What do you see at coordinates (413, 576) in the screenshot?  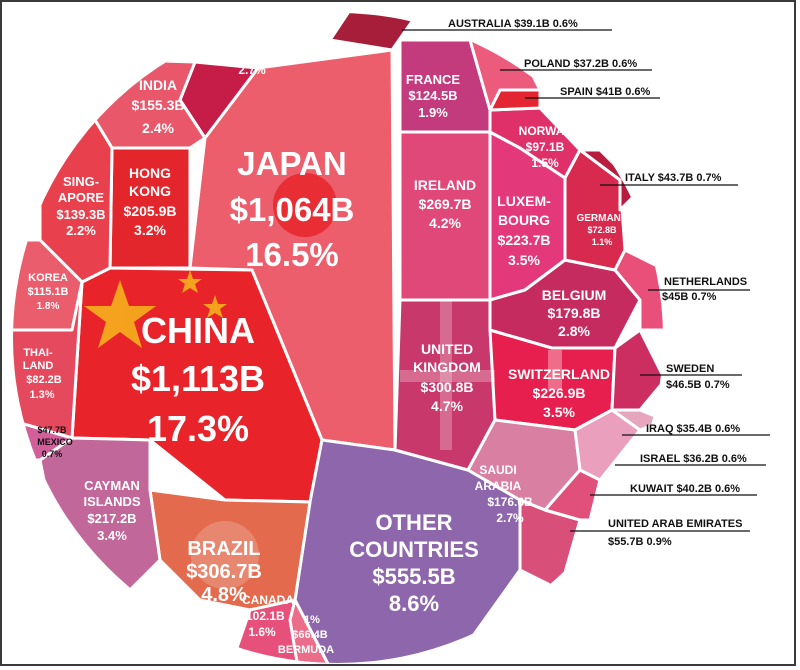 I see `other-value: $555.5B` at bounding box center [413, 576].